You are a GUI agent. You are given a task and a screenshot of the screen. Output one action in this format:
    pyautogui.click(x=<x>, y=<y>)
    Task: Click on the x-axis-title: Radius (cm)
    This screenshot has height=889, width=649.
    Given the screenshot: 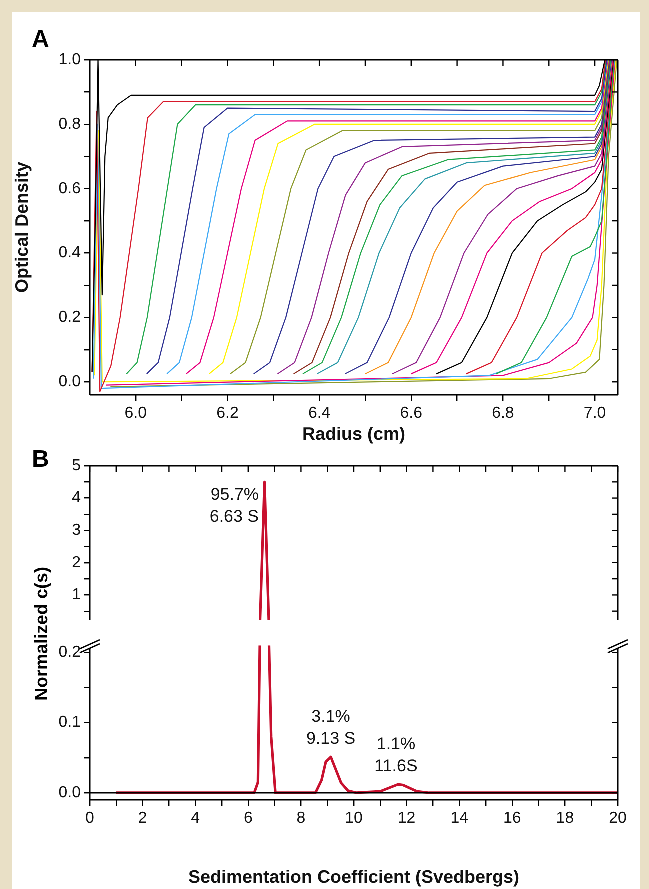 What is the action you would take?
    pyautogui.click(x=354, y=434)
    